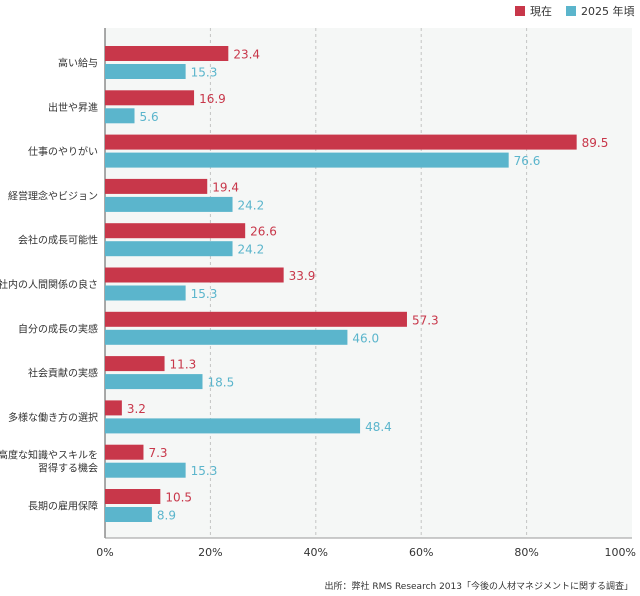 The height and width of the screenshot is (596, 640). I want to click on x-tick-label: 0%, so click(104, 552).